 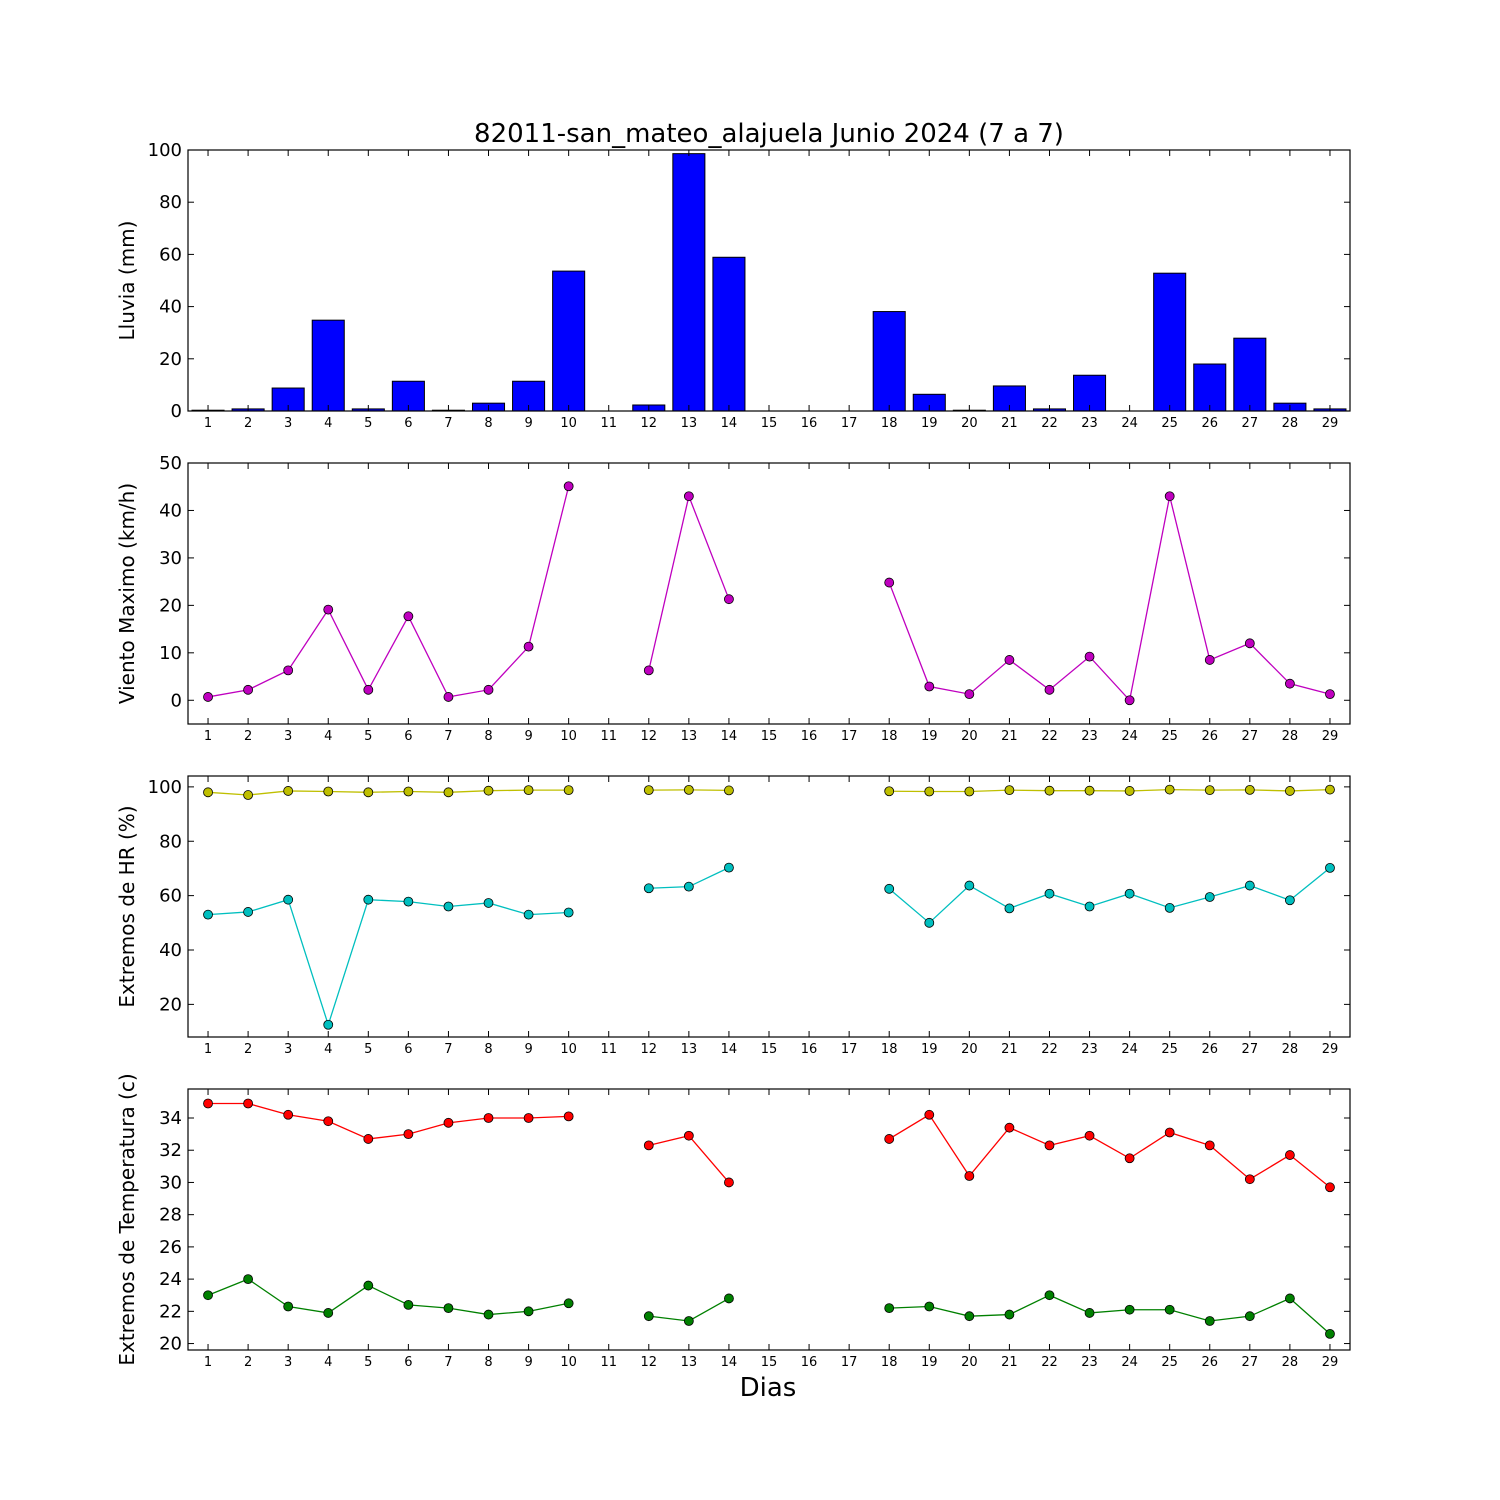 I want to click on rainfall-xtick-label: 20, so click(x=969, y=423).